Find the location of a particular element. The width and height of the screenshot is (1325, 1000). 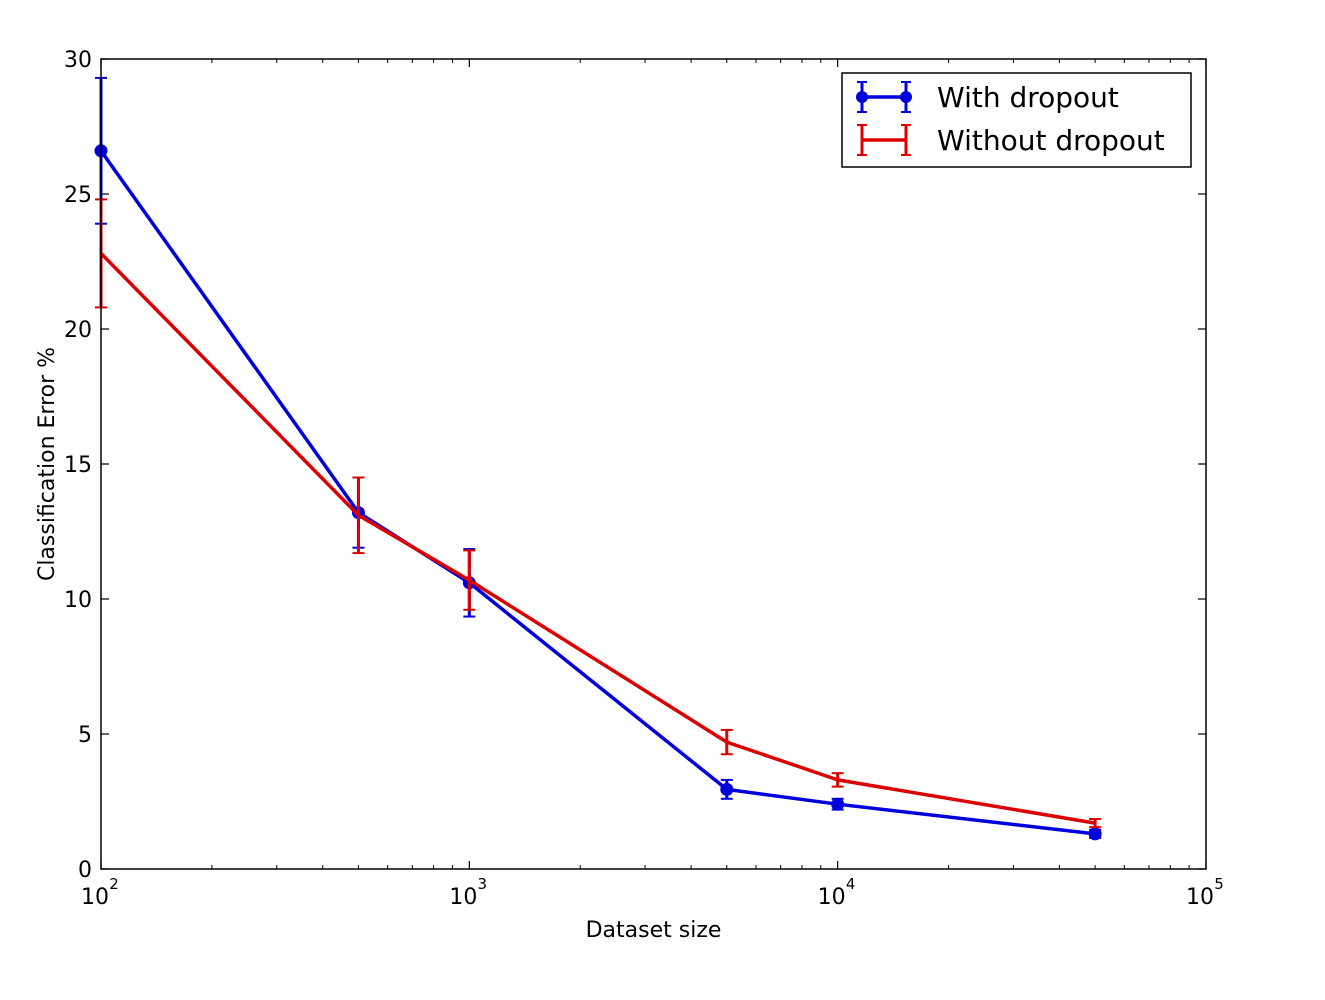

y-axis-label: Classification Error % is located at coordinates (47, 464).